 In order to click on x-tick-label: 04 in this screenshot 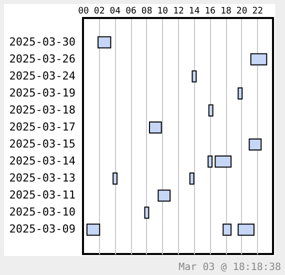, I will do `click(115, 11)`.